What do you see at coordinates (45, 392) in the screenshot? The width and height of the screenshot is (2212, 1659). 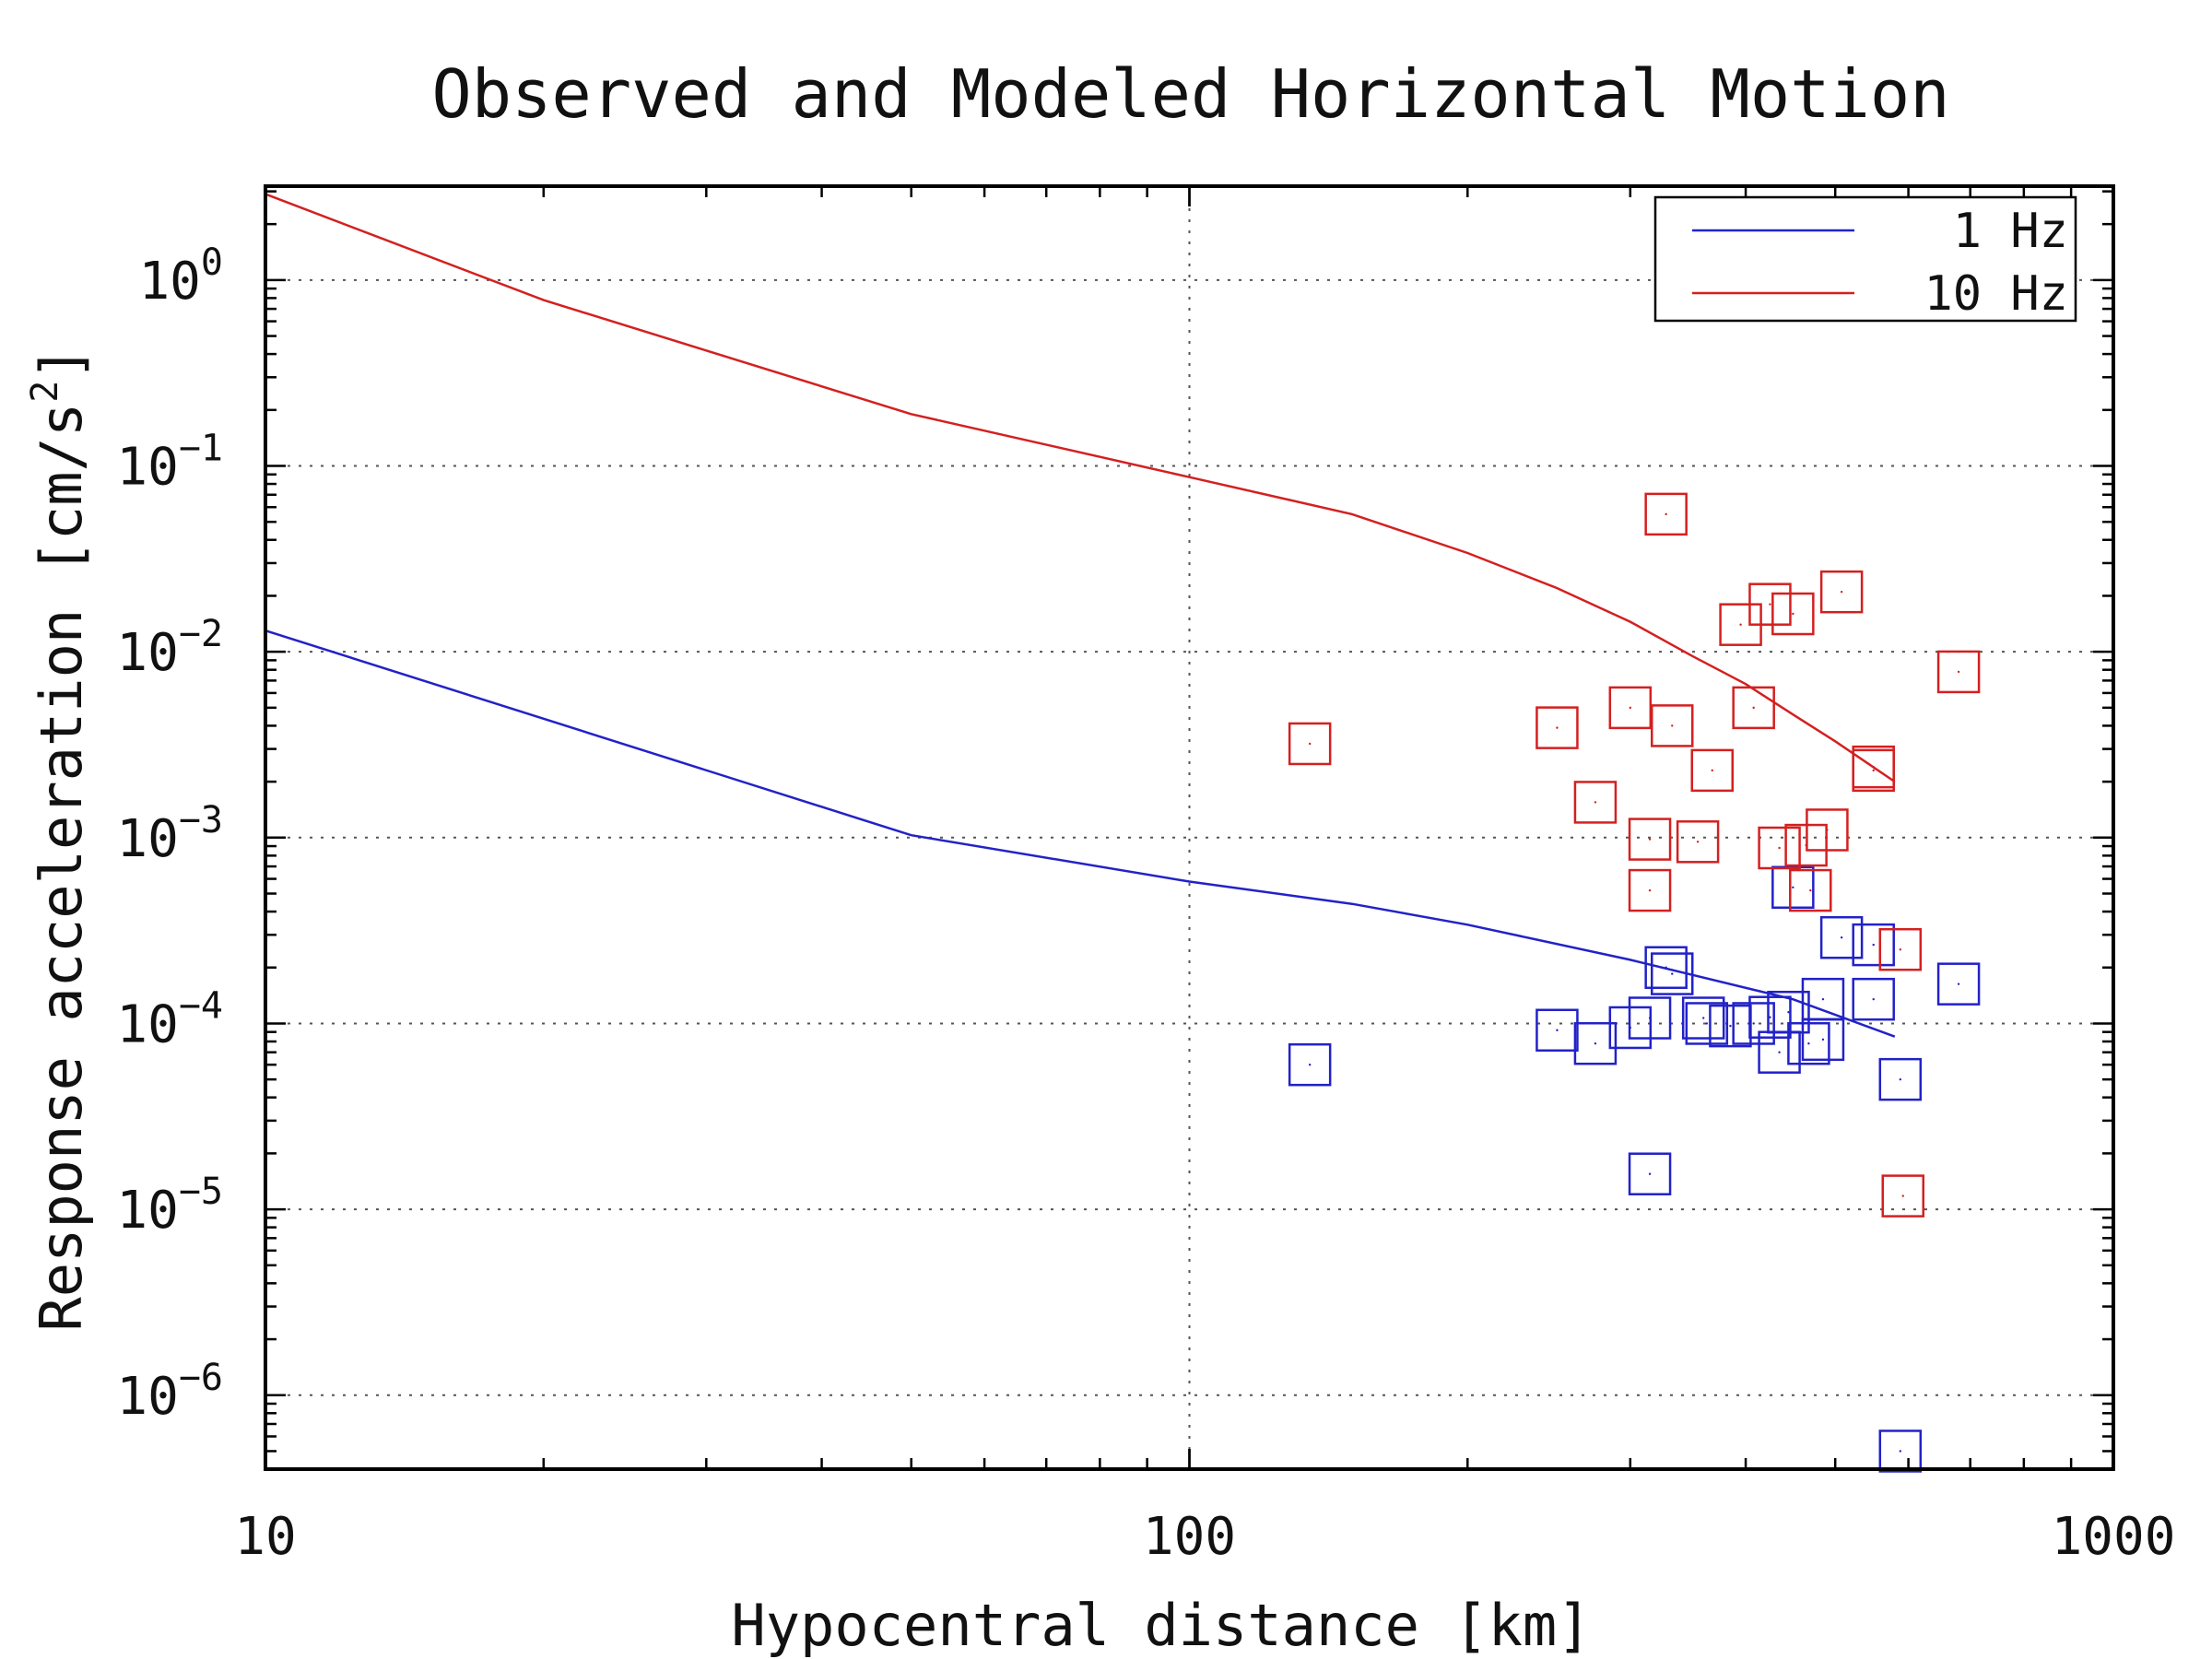 I see `y-axis-label-exponent: 2` at bounding box center [45, 392].